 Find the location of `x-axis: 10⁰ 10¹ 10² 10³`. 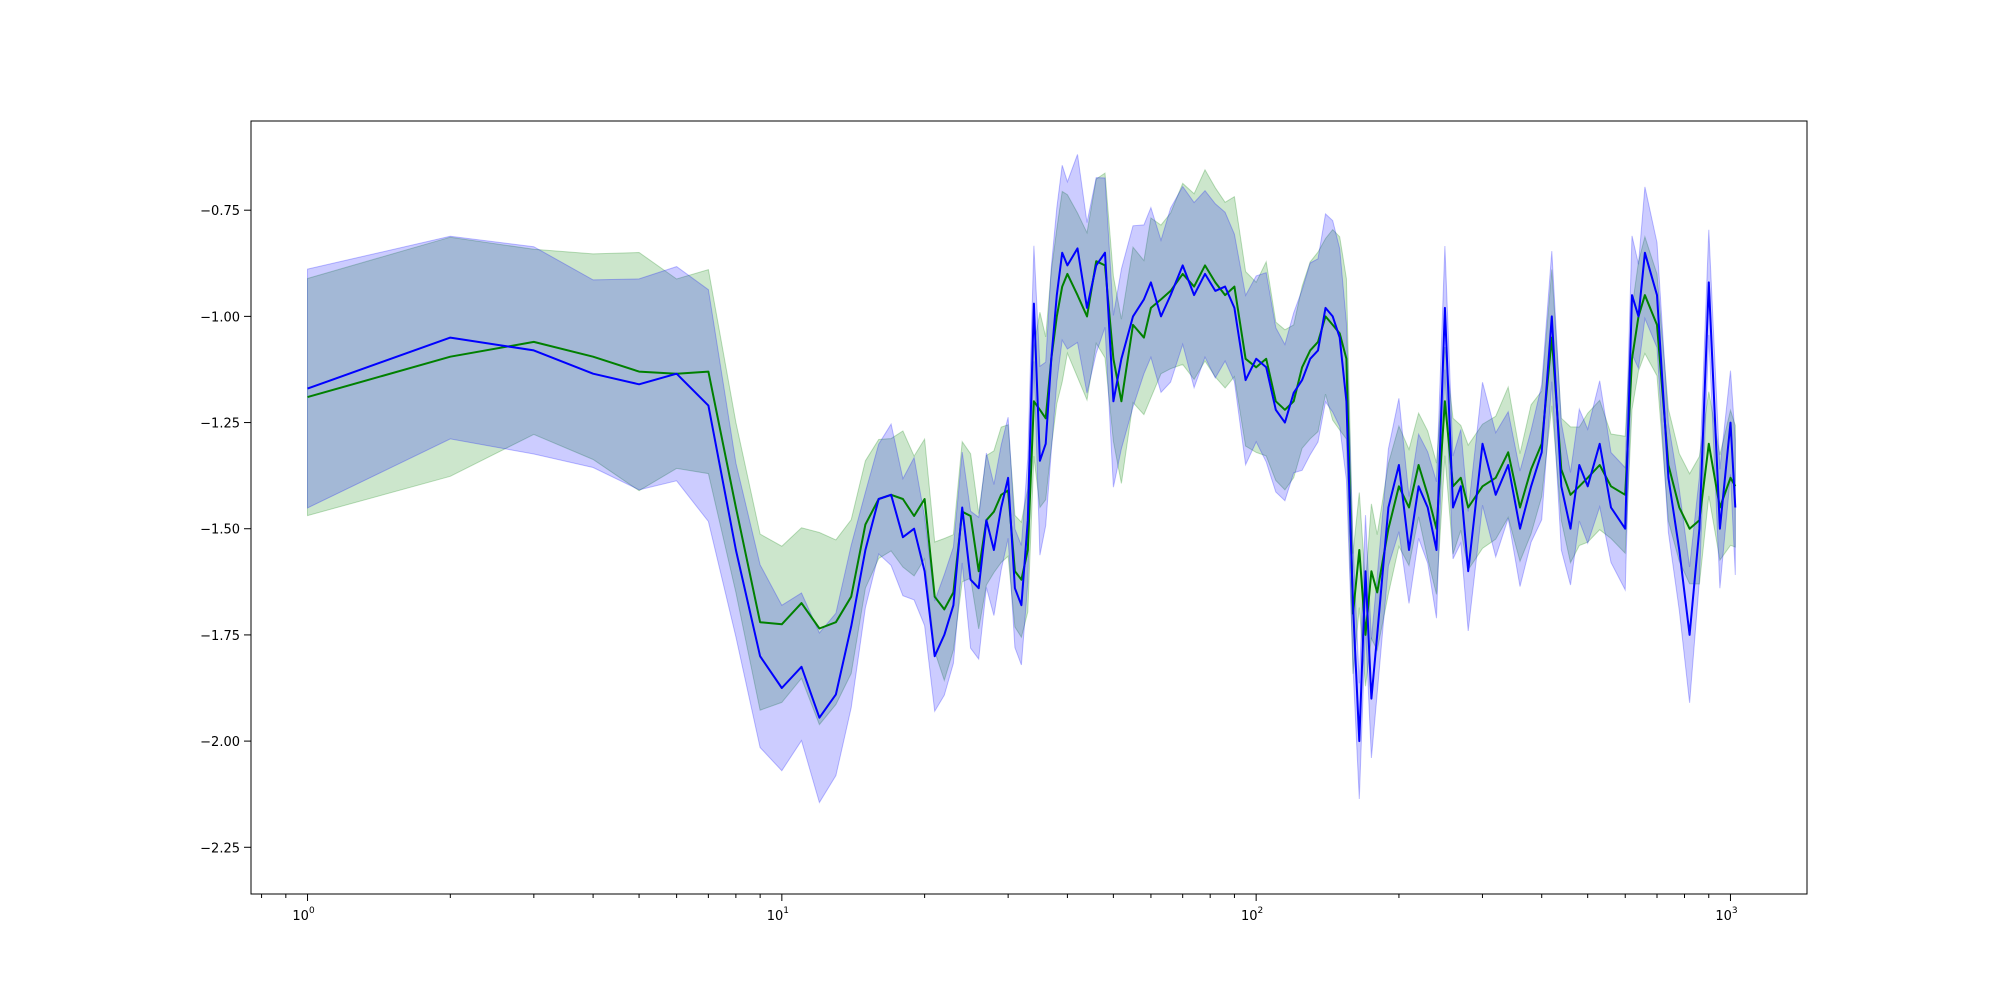

x-axis: 10⁰ 10¹ 10² 10³ is located at coordinates (999, 909).